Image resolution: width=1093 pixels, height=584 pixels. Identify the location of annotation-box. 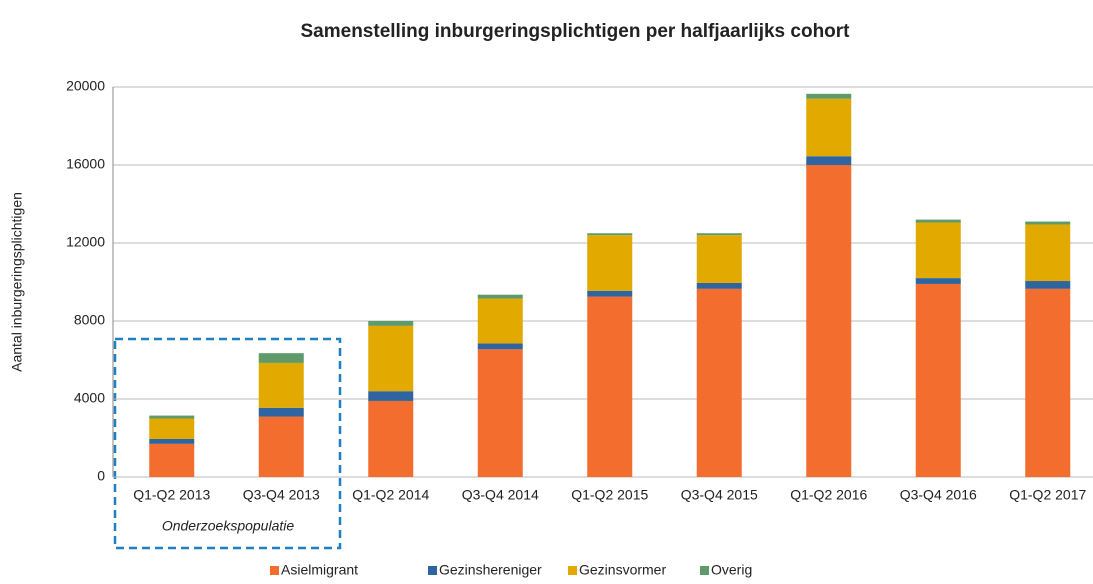
(227, 443).